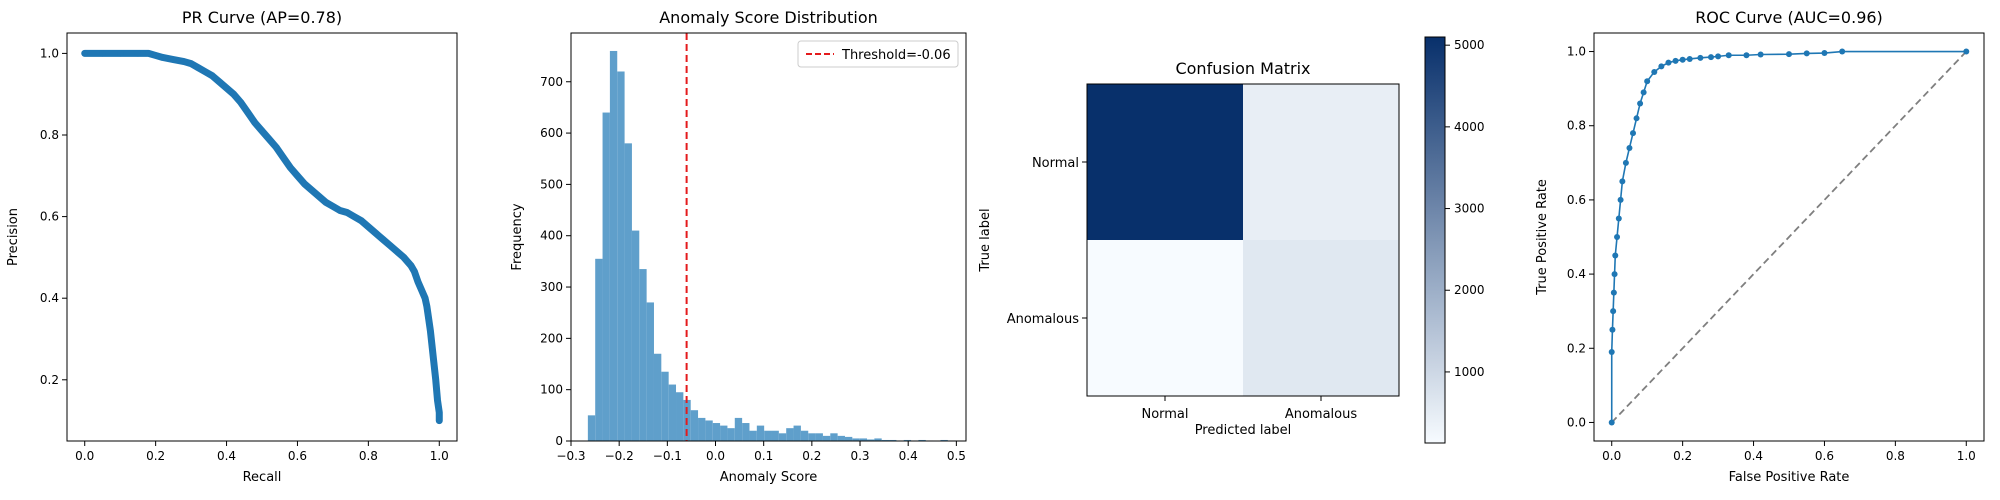 This screenshot has height=500, width=2000. What do you see at coordinates (1542, 237) in the screenshot?
I see `y-axis-label: True Positive Rate` at bounding box center [1542, 237].